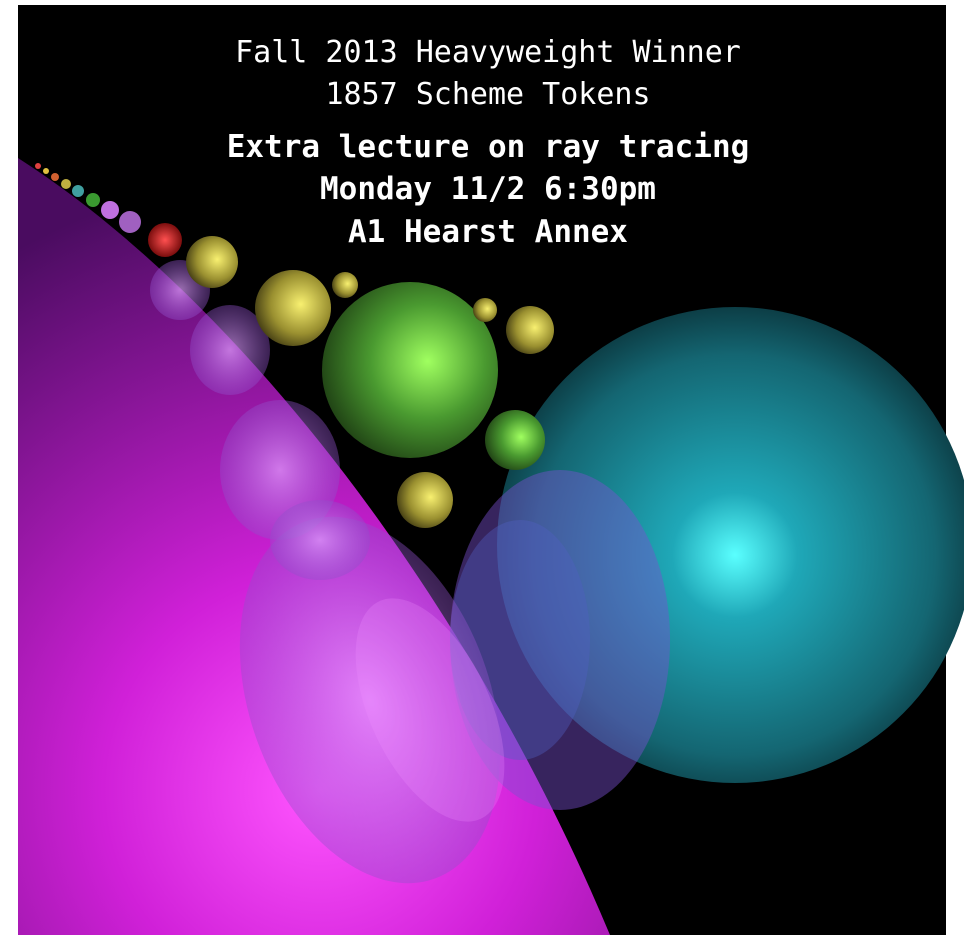 The image size is (964, 935). I want to click on announcement-line: Monday 11/2 6:30pm, so click(488, 189).